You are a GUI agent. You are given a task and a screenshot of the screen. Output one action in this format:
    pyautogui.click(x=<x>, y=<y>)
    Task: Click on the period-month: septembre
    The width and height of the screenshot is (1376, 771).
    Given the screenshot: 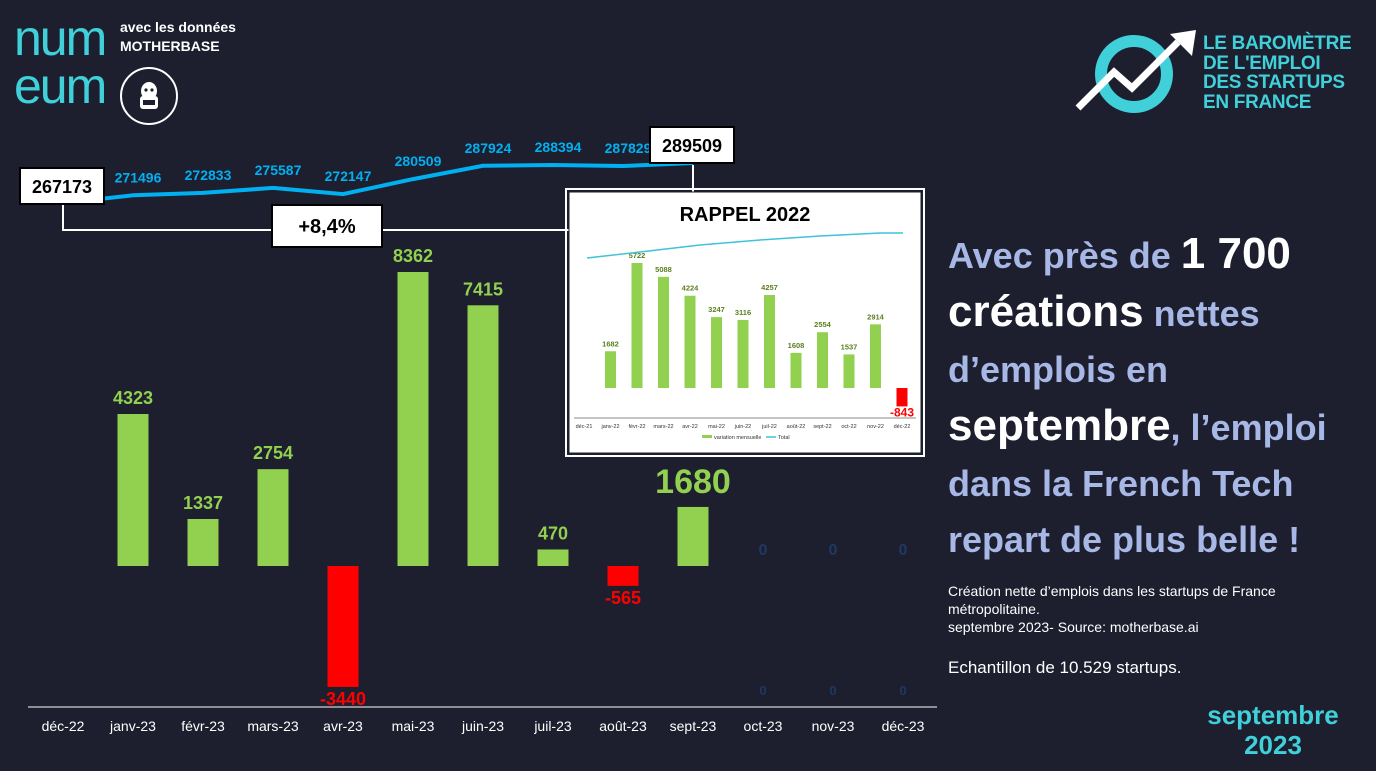 What is the action you would take?
    pyautogui.click(x=1273, y=715)
    